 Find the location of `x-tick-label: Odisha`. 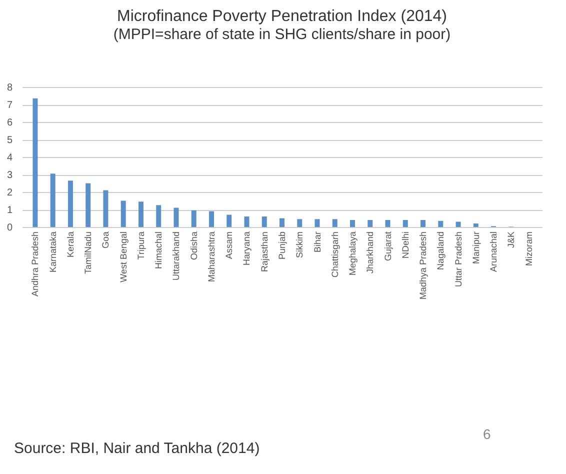

x-tick-label: Odisha is located at coordinates (193, 246).